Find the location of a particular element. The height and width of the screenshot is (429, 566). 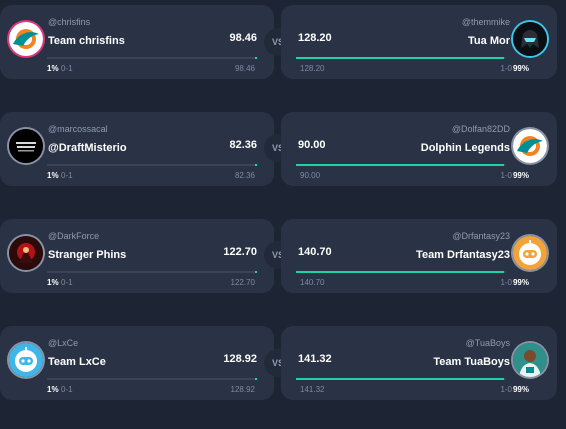

points-total: 122.70 is located at coordinates (242, 282).